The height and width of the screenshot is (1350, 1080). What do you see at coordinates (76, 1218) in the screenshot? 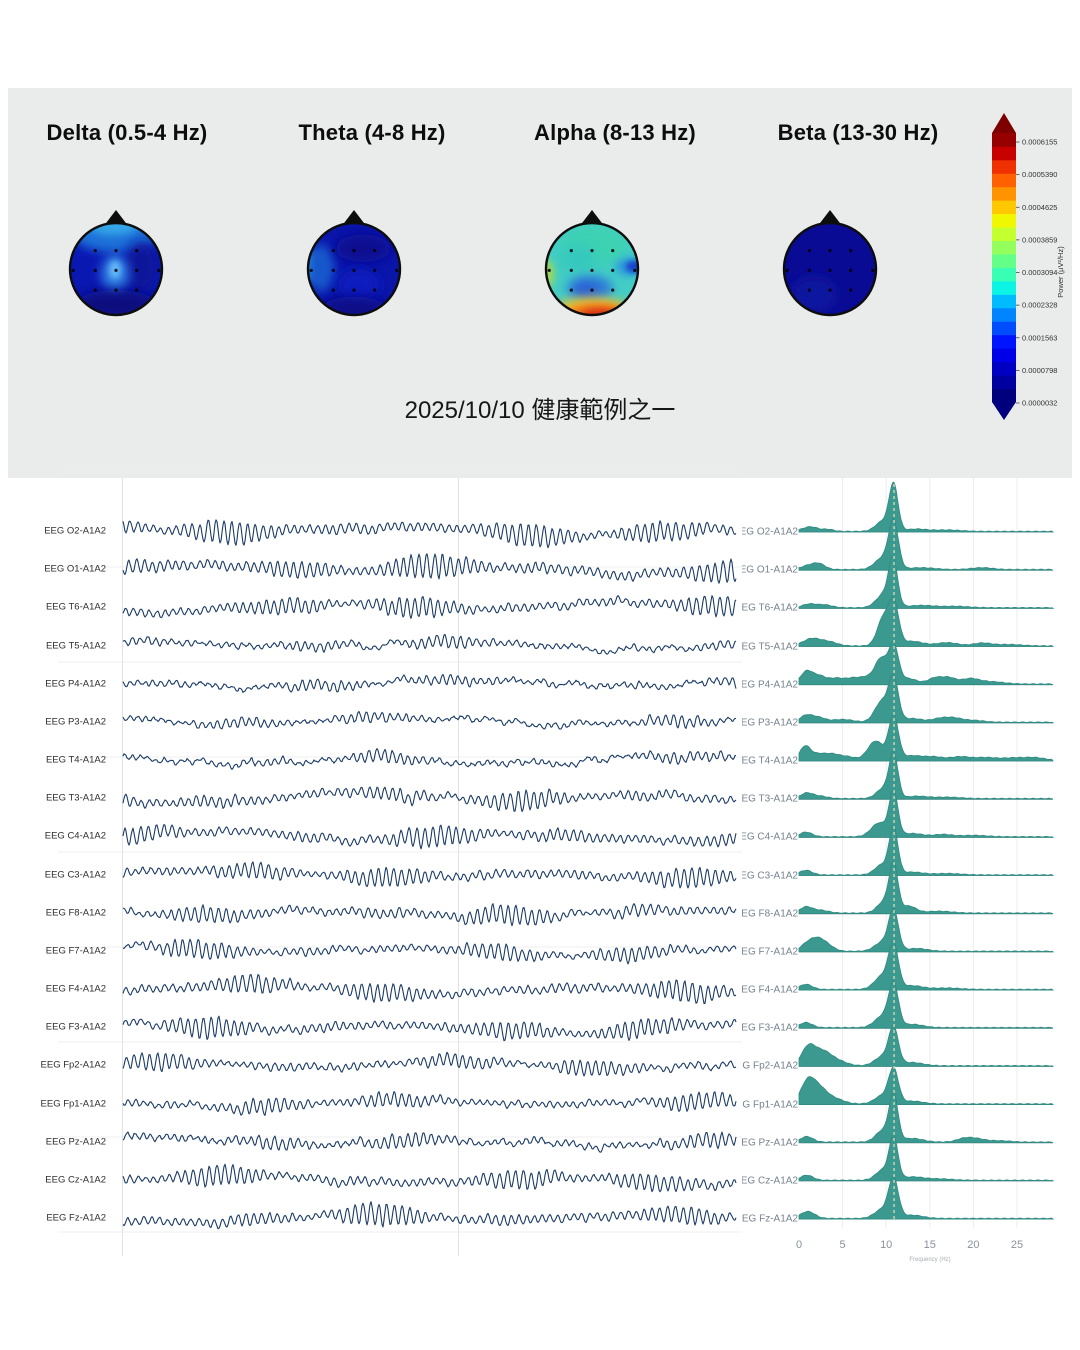
I see `eeg-channel-label: EEG Fz-A1A2` at bounding box center [76, 1218].